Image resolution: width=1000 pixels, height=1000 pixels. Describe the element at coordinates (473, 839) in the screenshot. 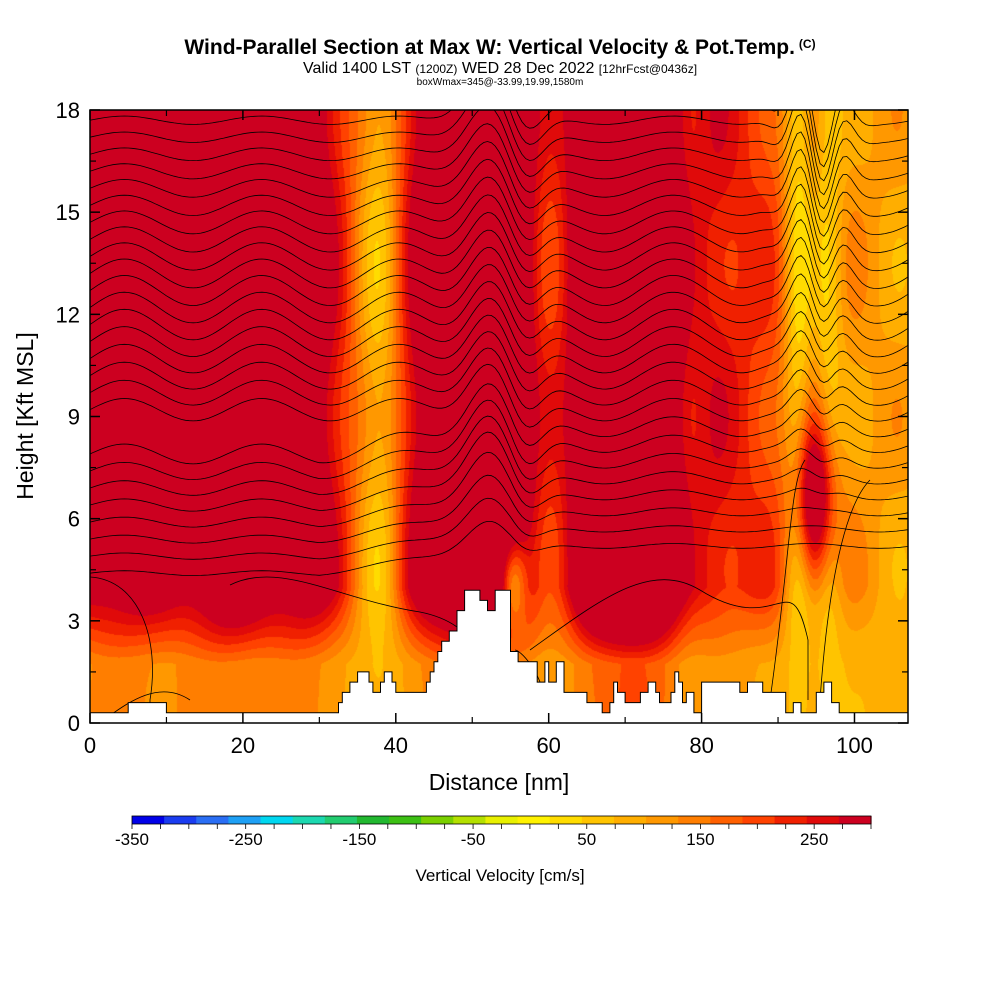

I see `colorbar-label: -50` at that location.